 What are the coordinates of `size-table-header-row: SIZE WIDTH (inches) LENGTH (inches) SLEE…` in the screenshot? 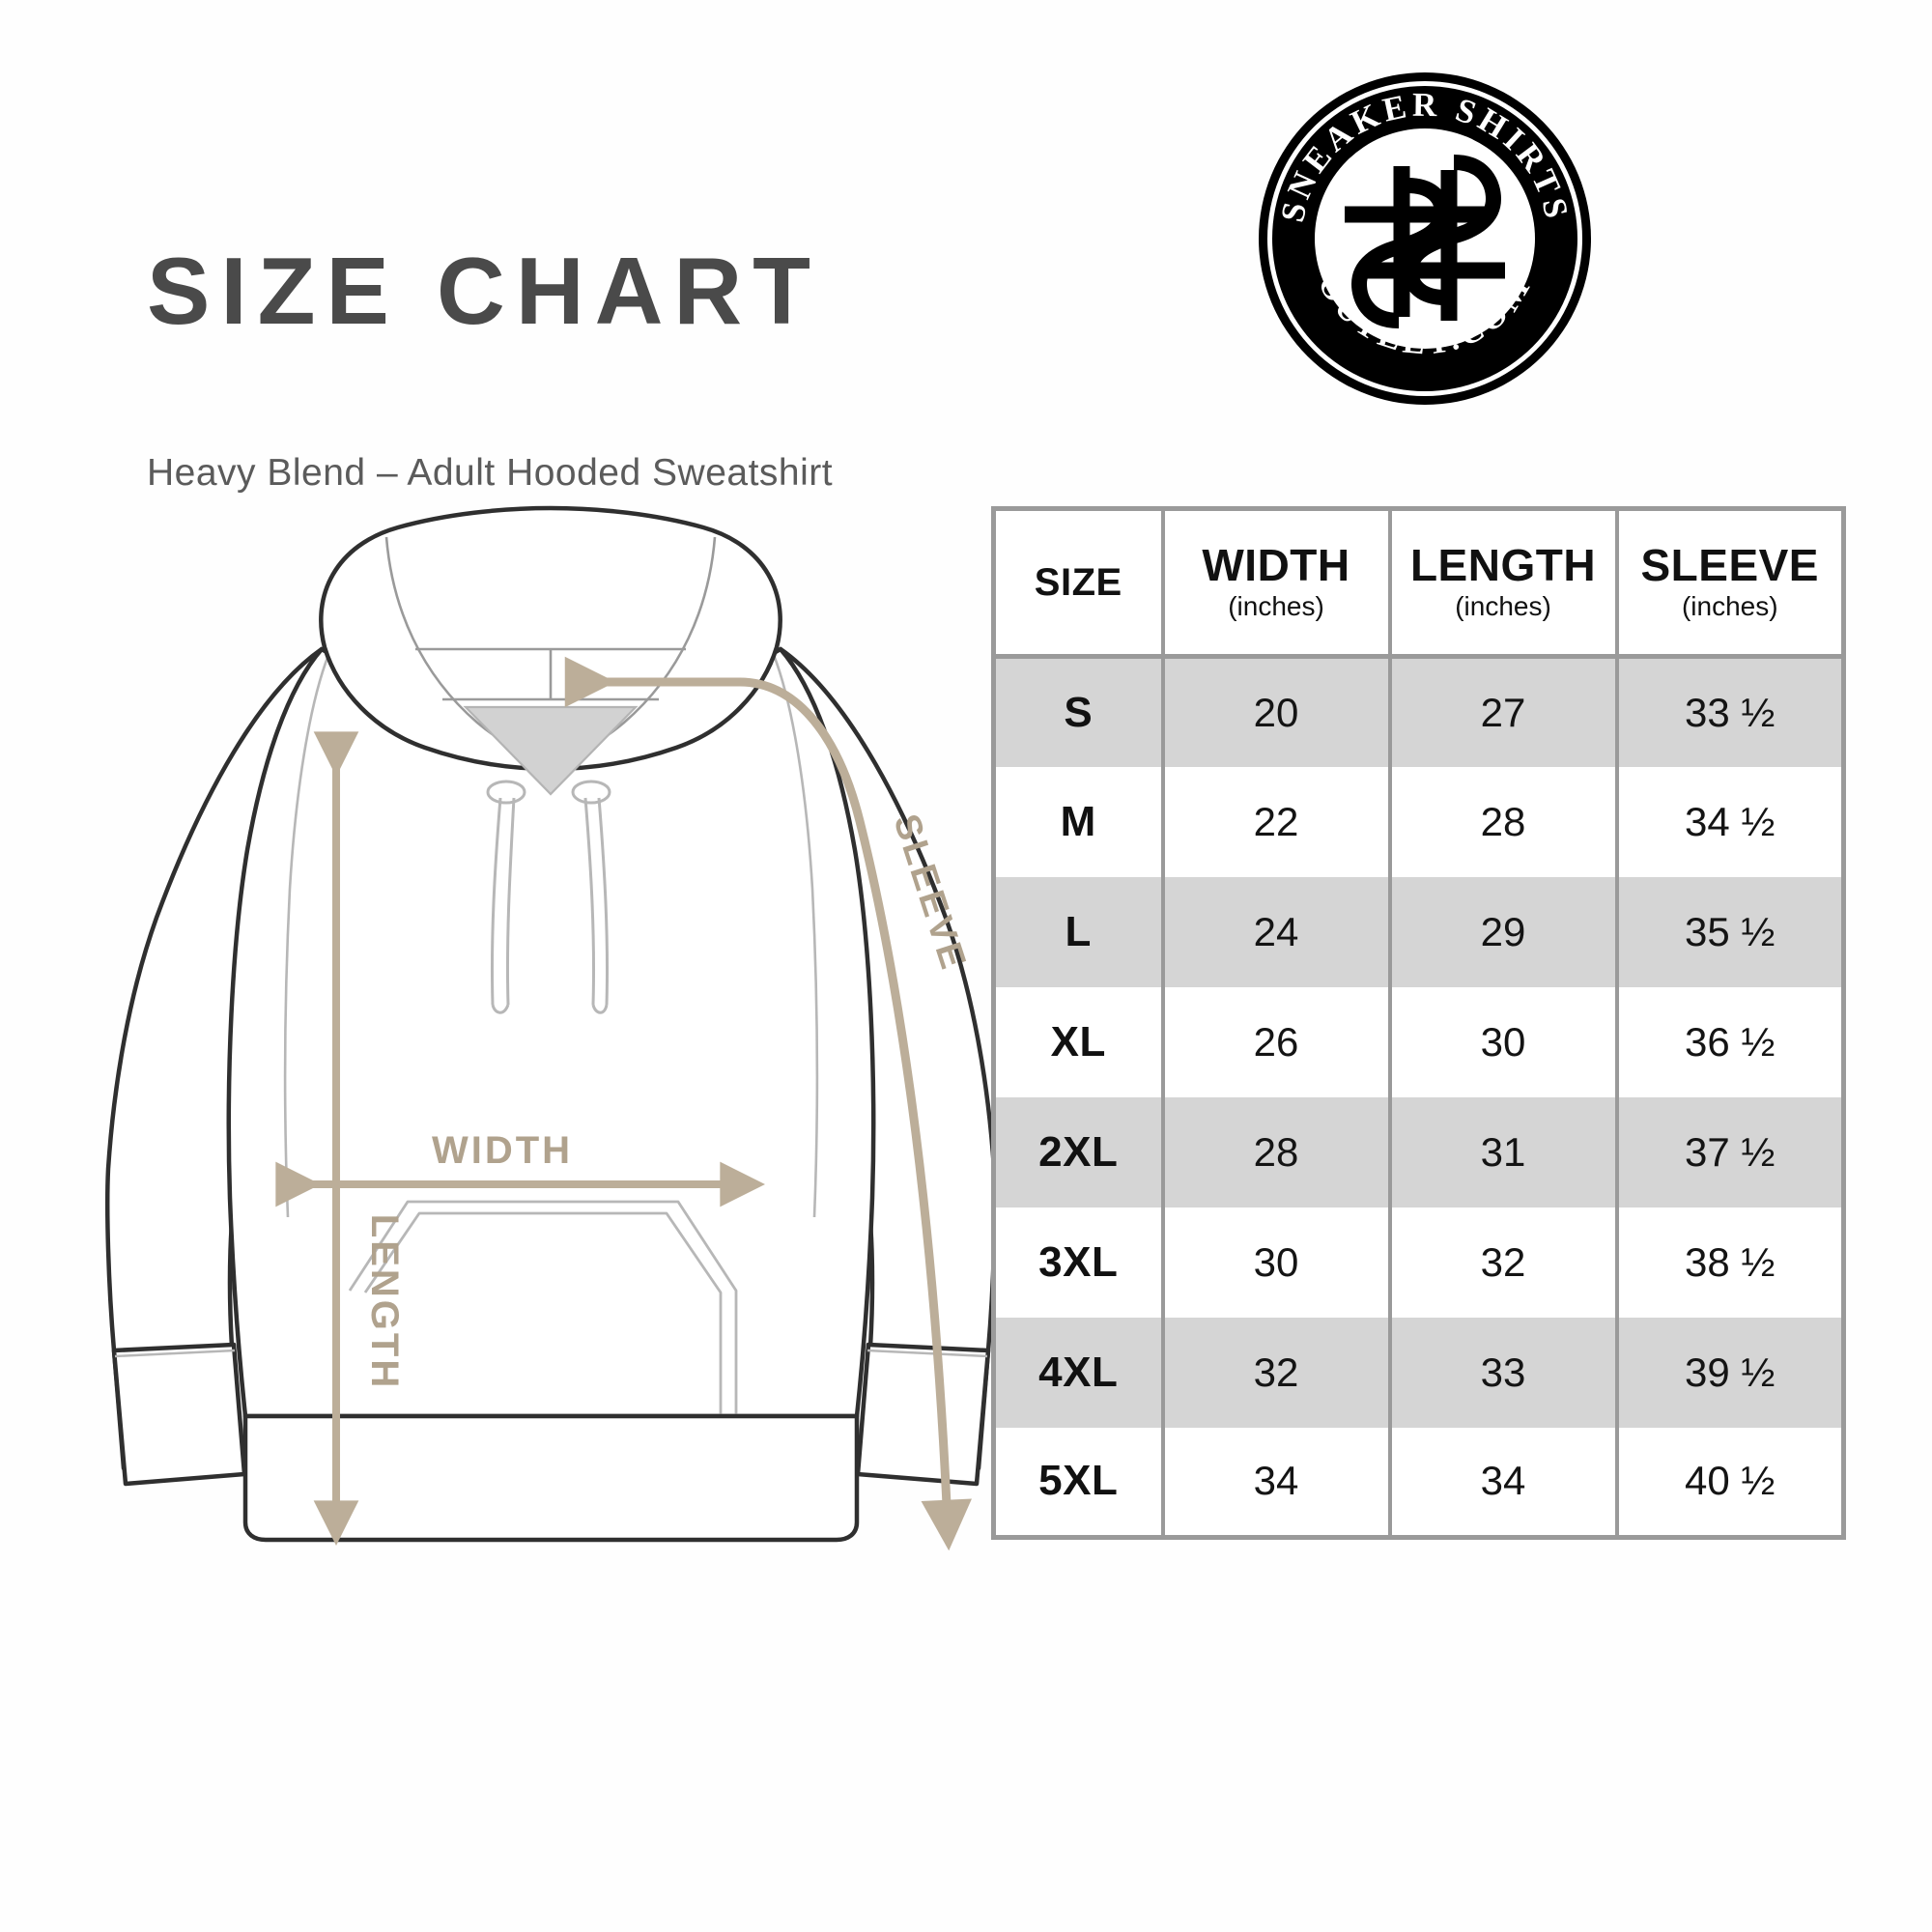 It's located at (1418, 583).